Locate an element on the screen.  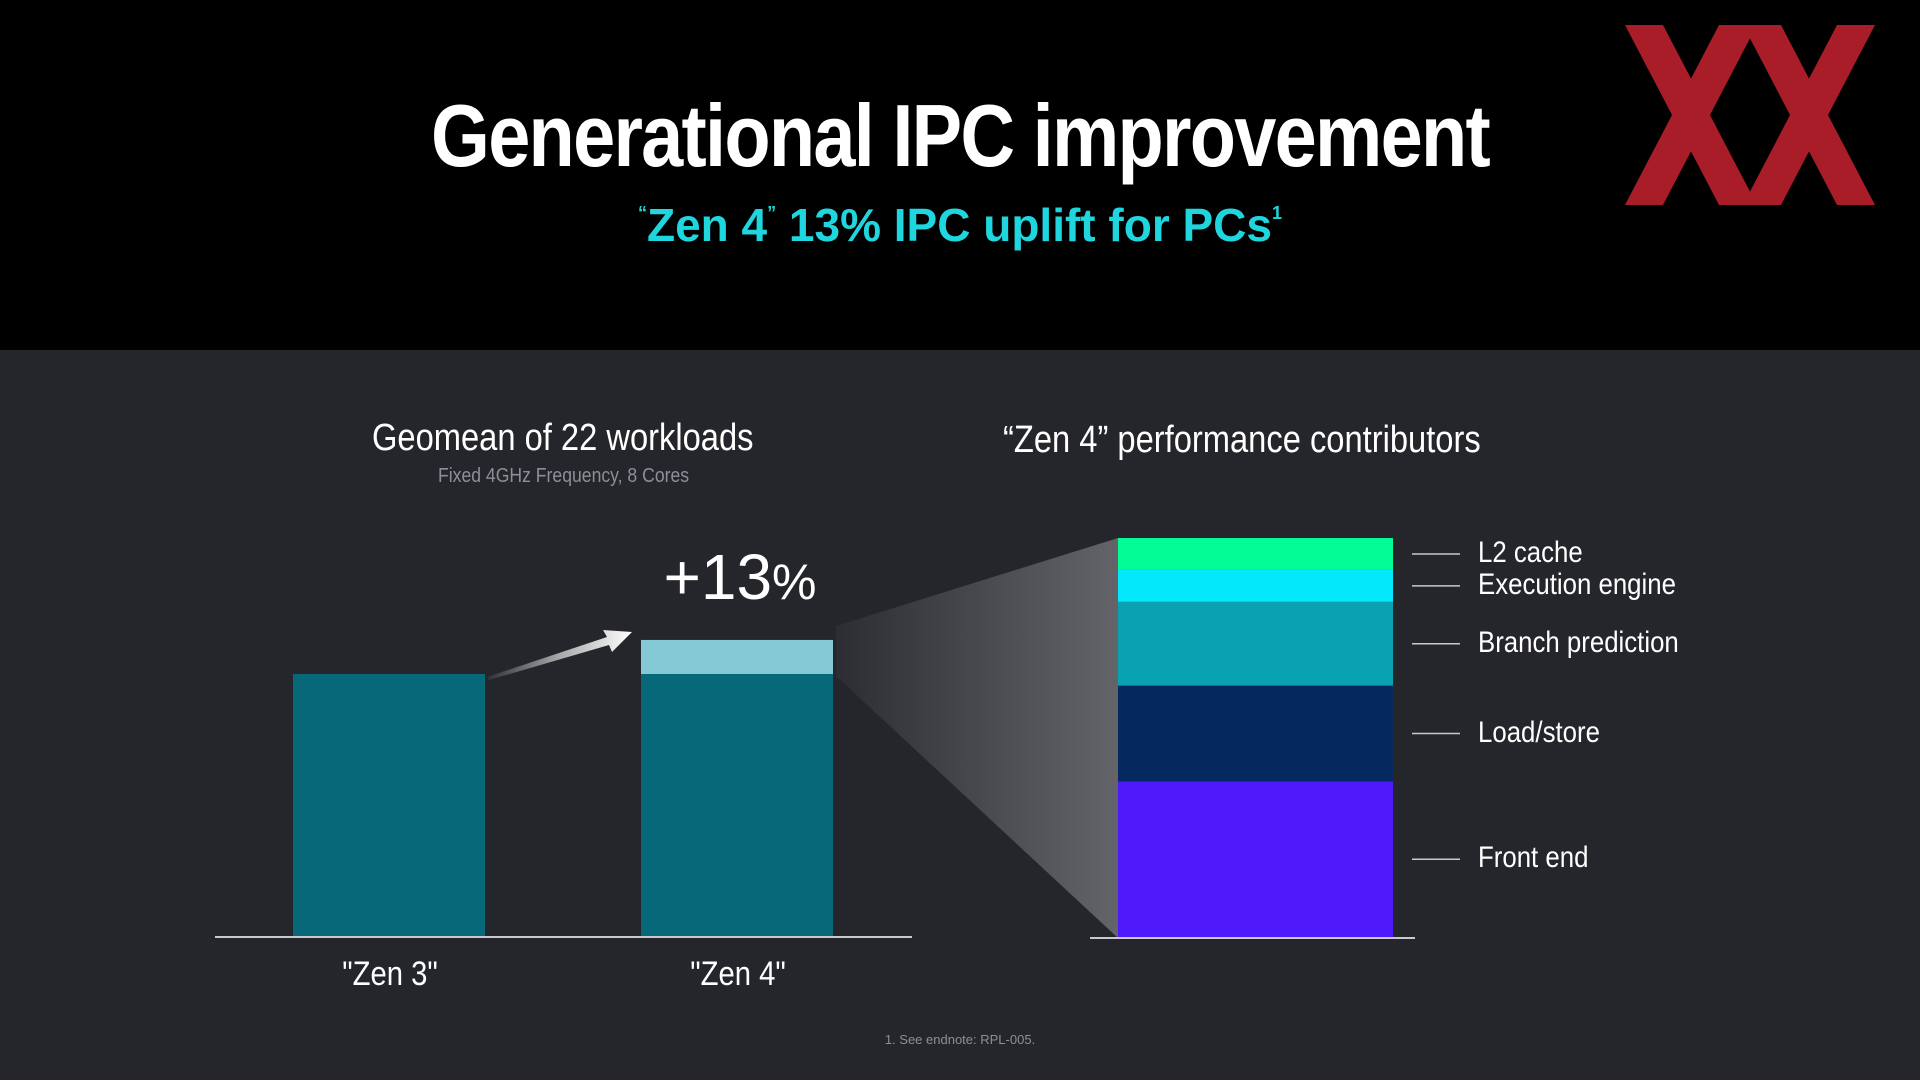
left-chart-note: Fixed 4GHz Frequency, 8 Cores is located at coordinates (564, 476).